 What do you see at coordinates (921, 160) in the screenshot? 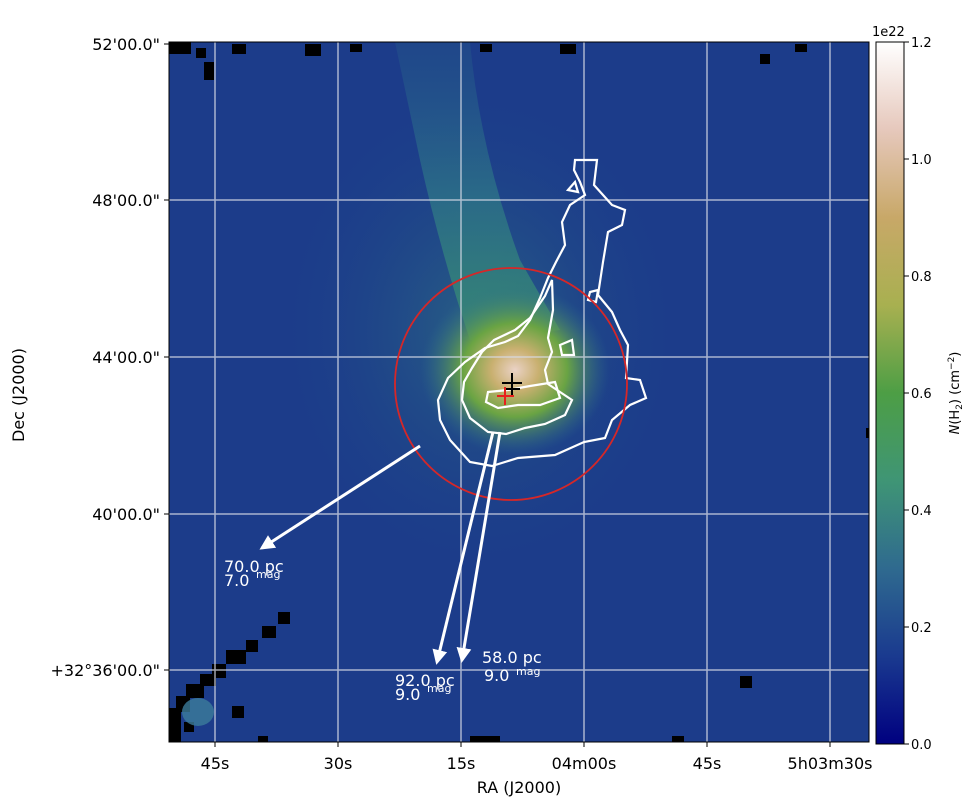
I see `colorbar-tick-label: 1.0` at bounding box center [921, 160].